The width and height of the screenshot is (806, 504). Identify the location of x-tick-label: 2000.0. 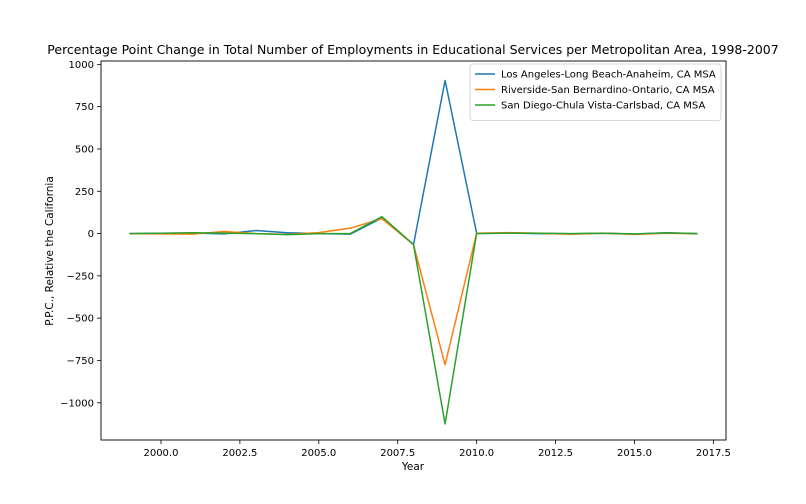
(160, 453).